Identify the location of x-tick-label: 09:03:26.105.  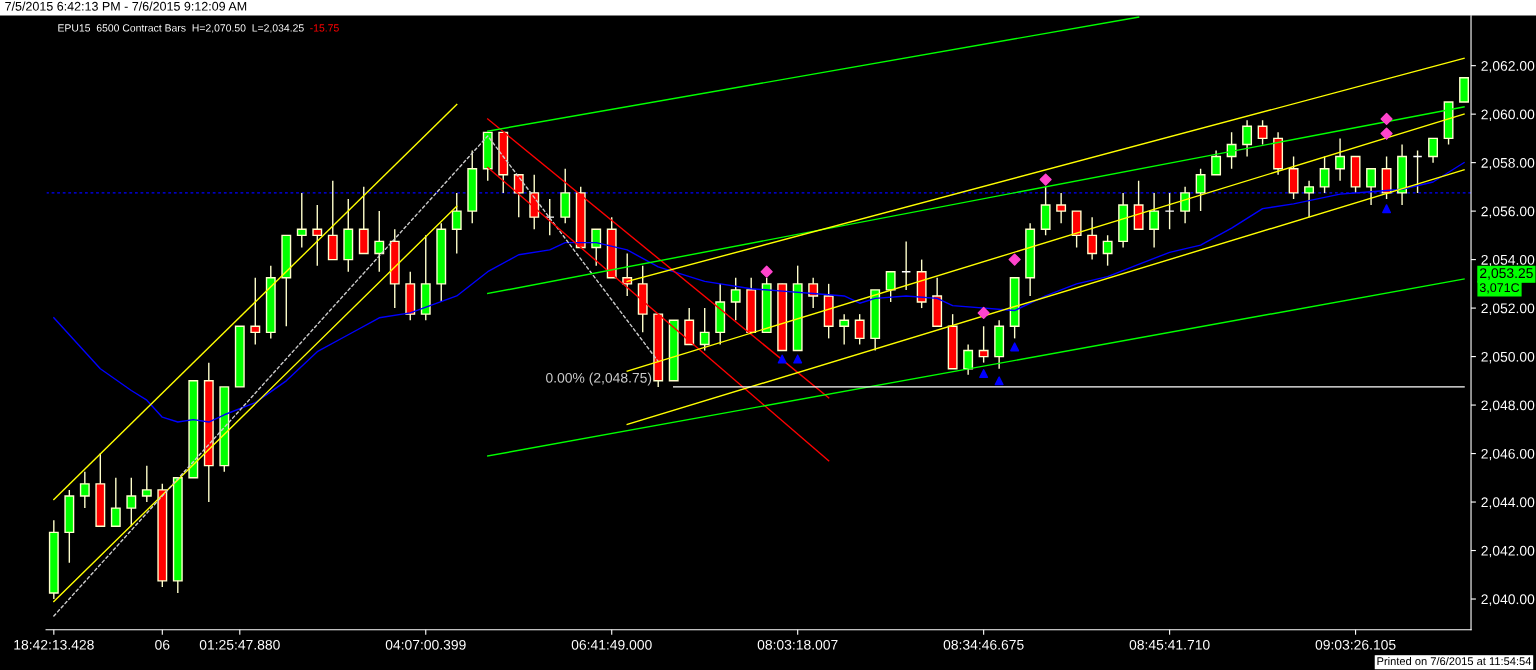
(1355, 644).